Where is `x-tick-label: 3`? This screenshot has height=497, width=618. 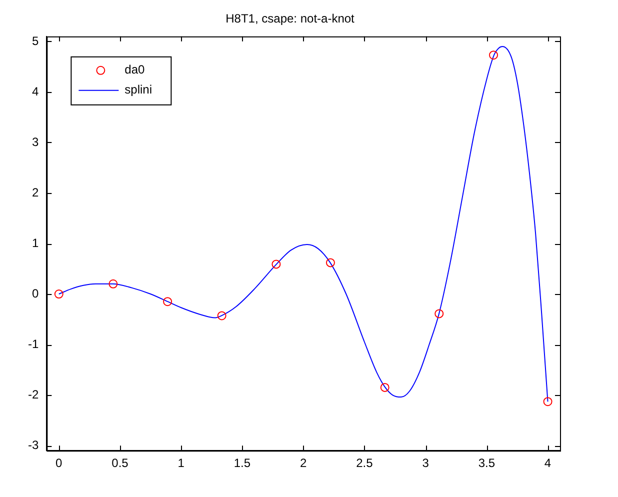
x-tick-label: 3 is located at coordinates (426, 463).